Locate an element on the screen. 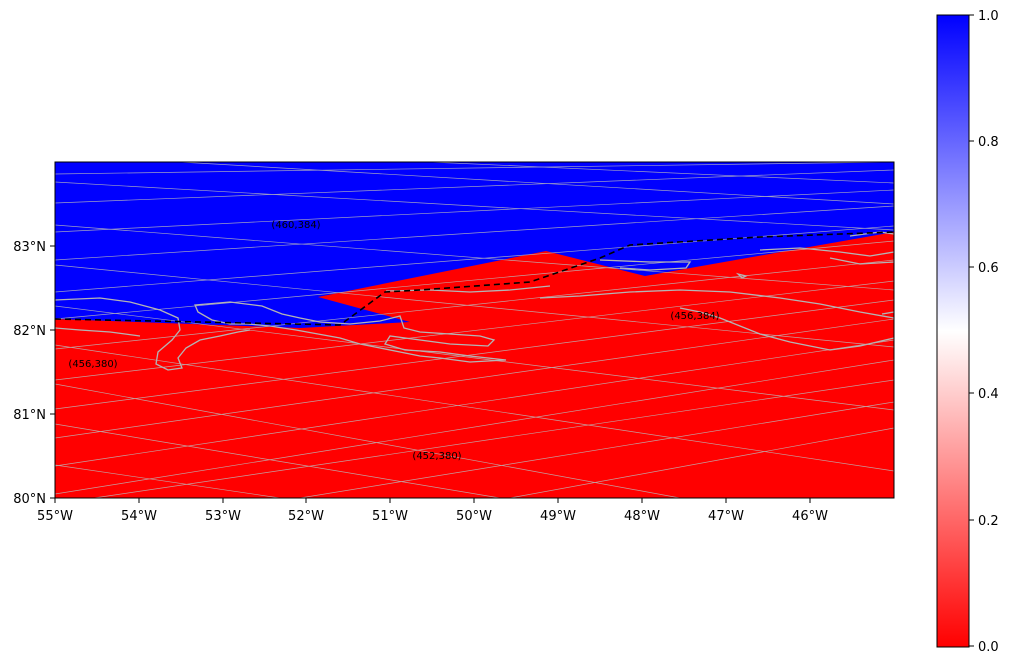  colorbar-tick-3: 0.6 is located at coordinates (988, 268).